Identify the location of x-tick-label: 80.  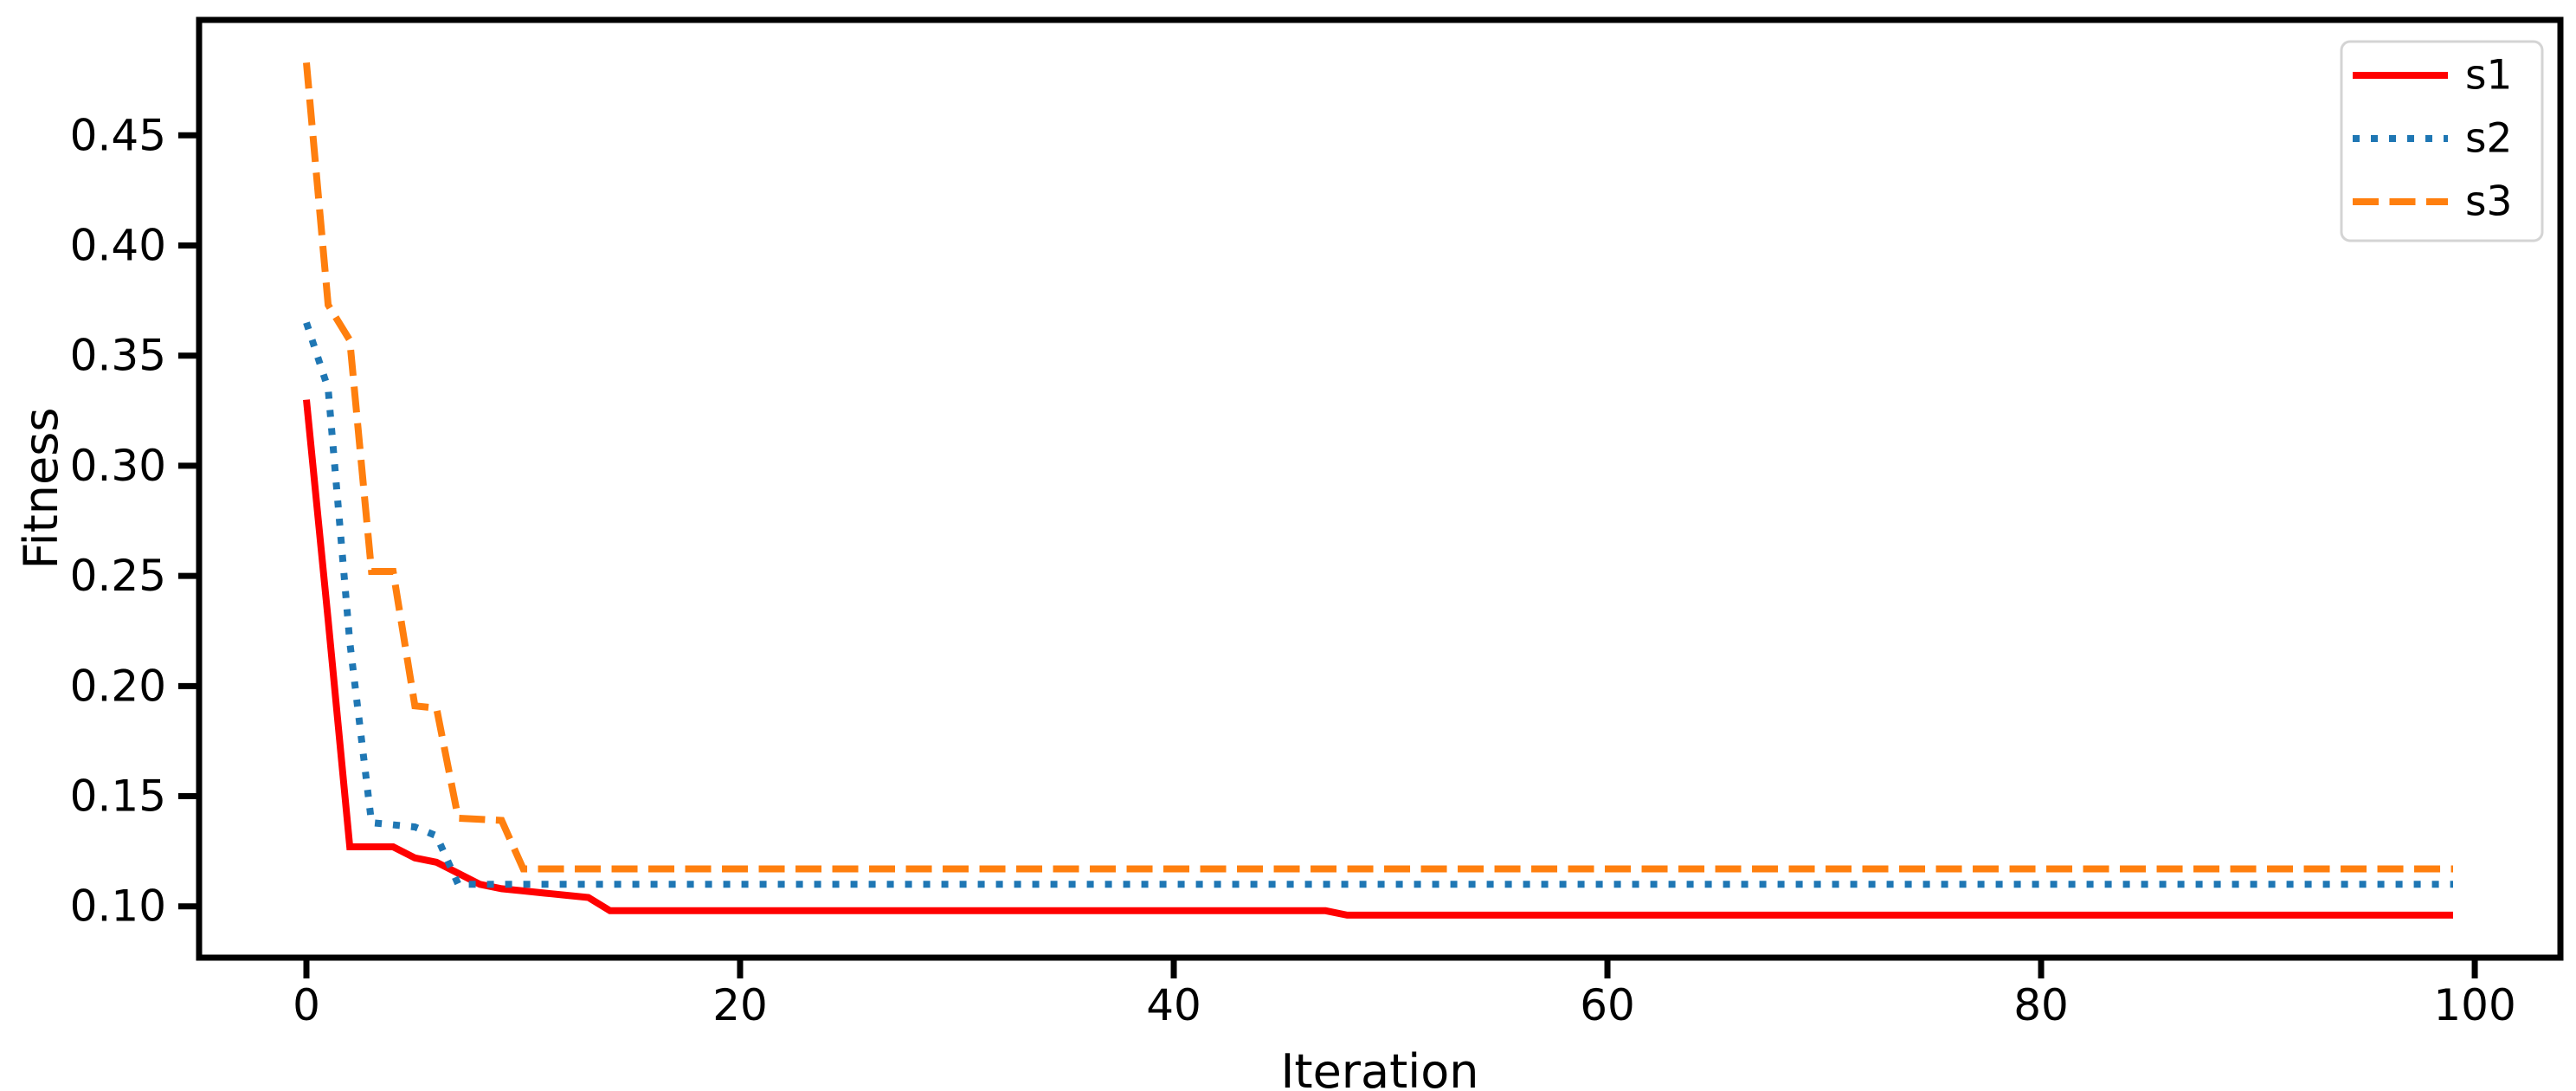
(2041, 1005).